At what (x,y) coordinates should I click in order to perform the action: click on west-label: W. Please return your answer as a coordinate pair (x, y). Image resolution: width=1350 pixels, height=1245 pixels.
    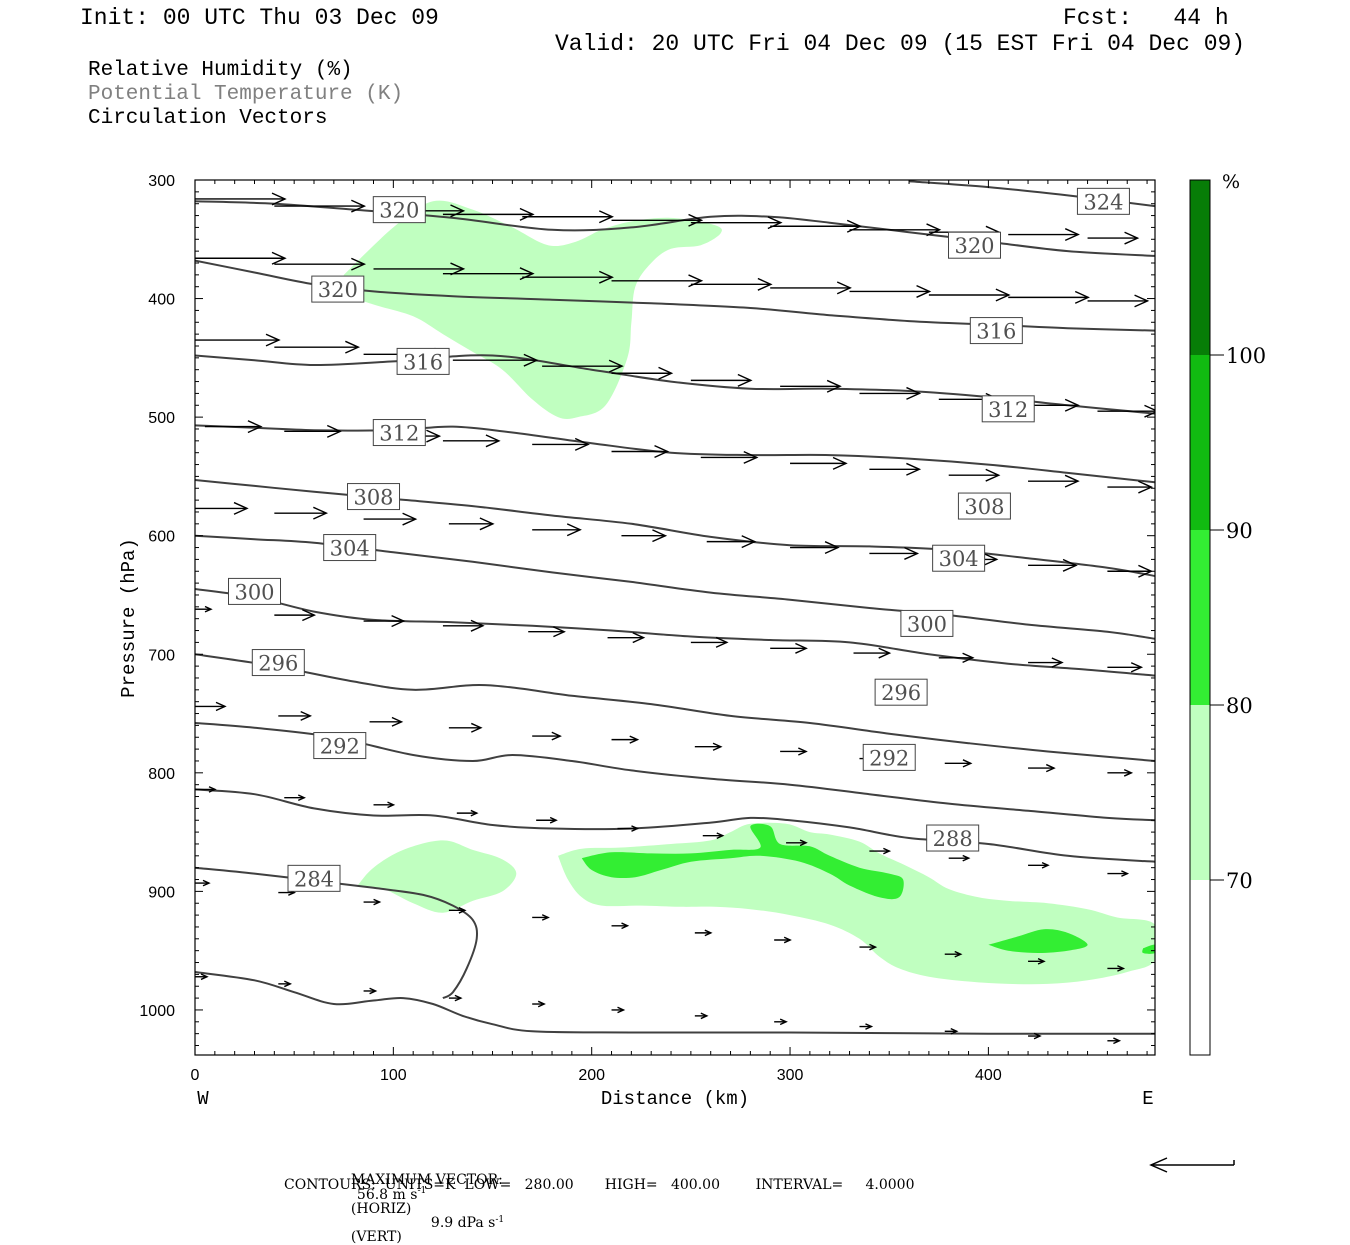
    Looking at the image, I should click on (203, 1099).